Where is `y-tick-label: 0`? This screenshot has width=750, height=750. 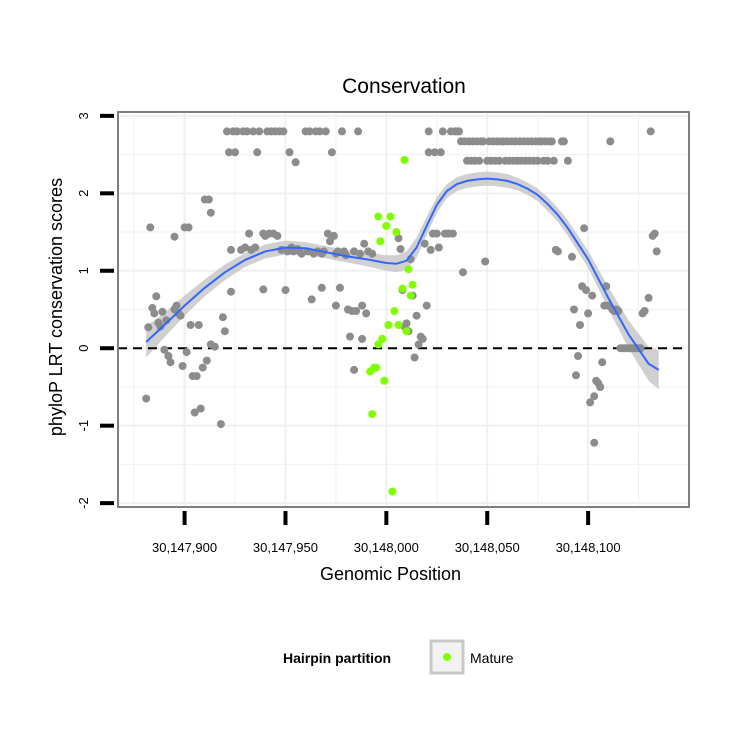 y-tick-label: 0 is located at coordinates (83, 348).